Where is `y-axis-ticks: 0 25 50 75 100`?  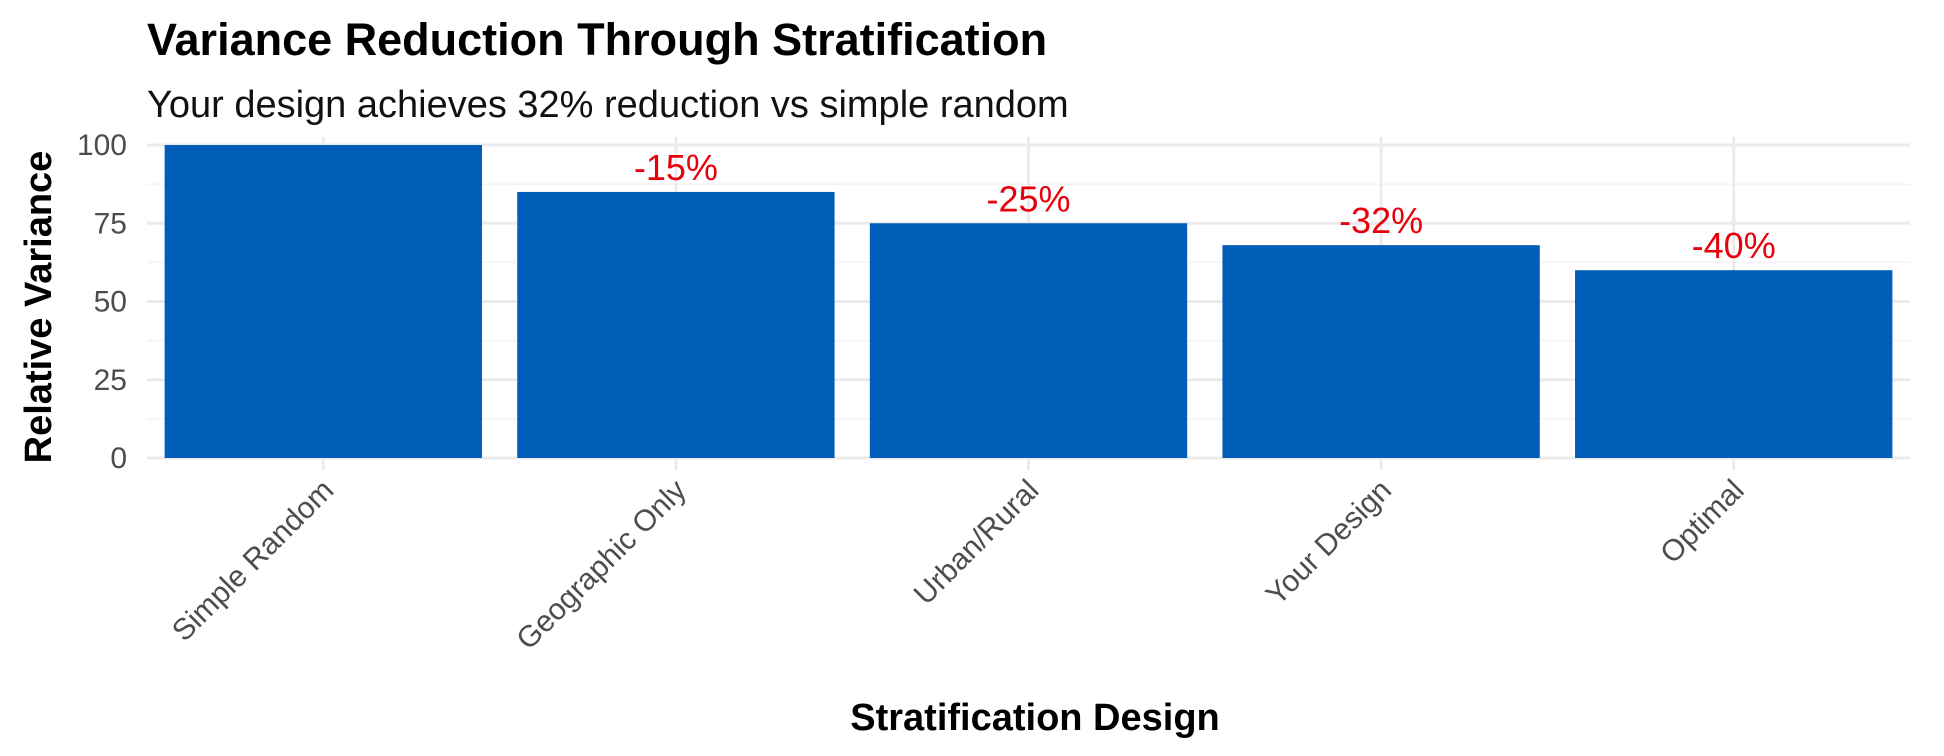 y-axis-ticks: 0 25 50 75 100 is located at coordinates (102, 302).